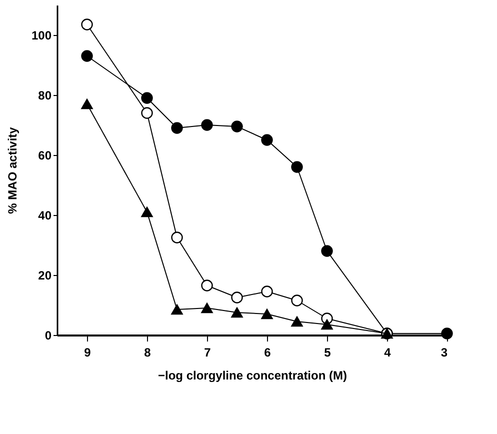 The width and height of the screenshot is (497, 434). I want to click on y-axis-title: % MAO activity, so click(12, 170).